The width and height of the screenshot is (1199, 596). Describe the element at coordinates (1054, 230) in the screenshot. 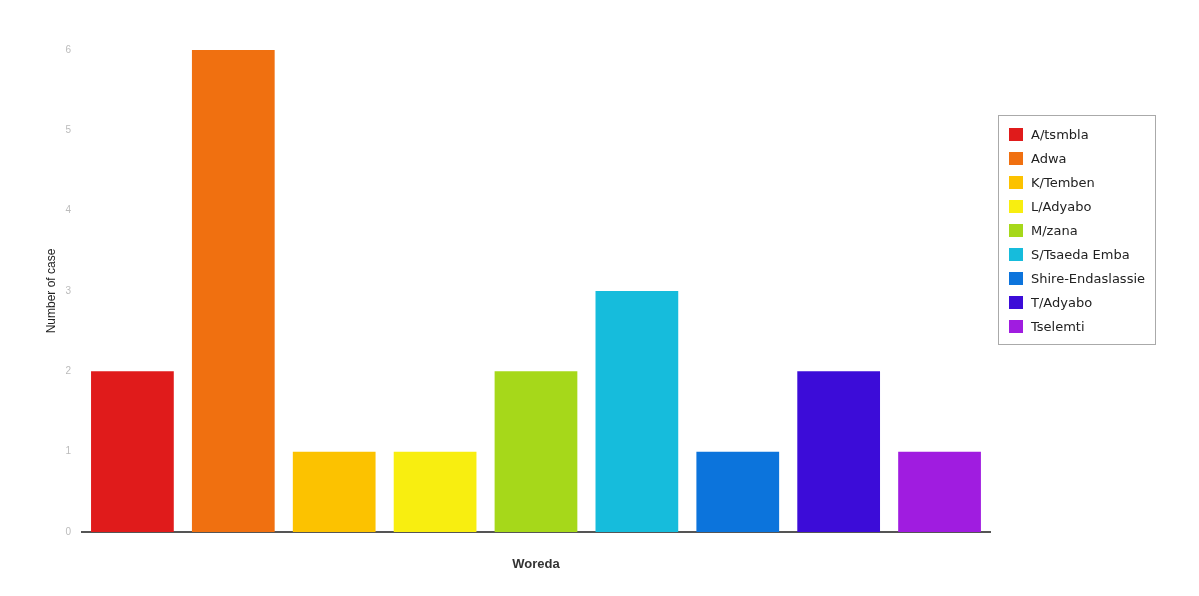

I see `legend-label: M/zana` at that location.